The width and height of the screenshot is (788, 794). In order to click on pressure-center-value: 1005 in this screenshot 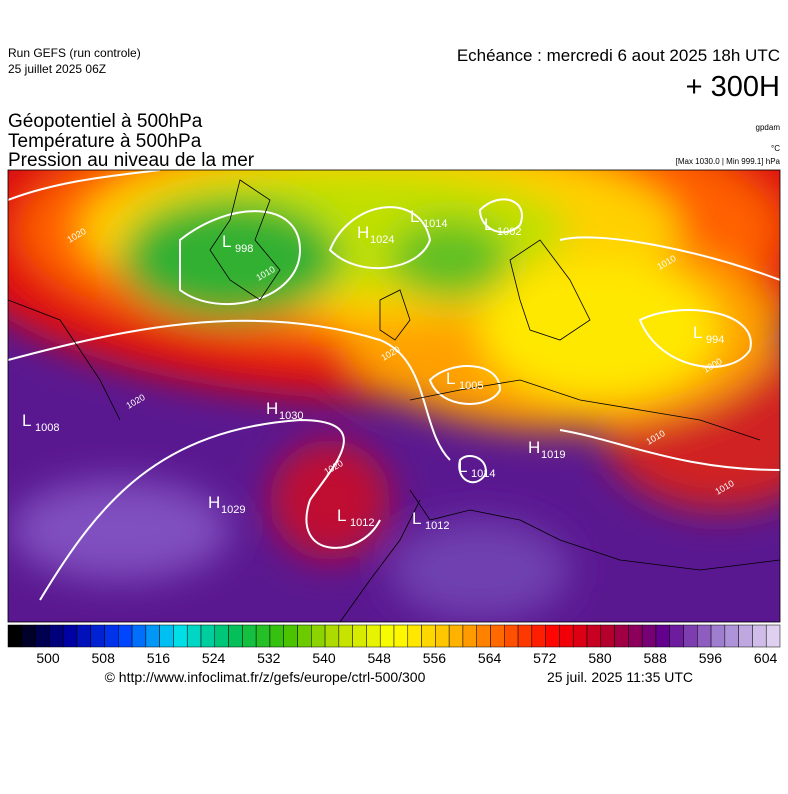, I will do `click(471, 386)`.